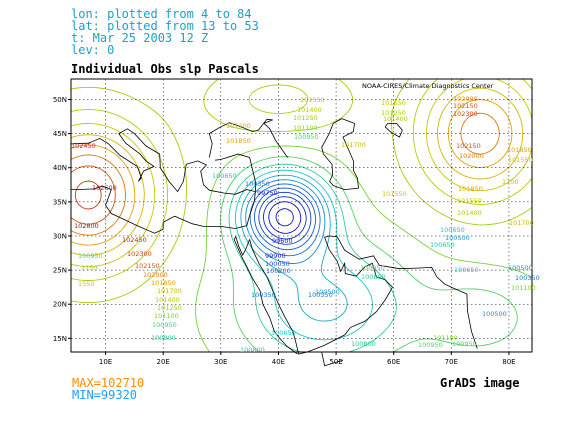 The width and height of the screenshot is (580, 448). Describe the element at coordinates (282, 241) in the screenshot. I see `contour-label: 99600` at that location.